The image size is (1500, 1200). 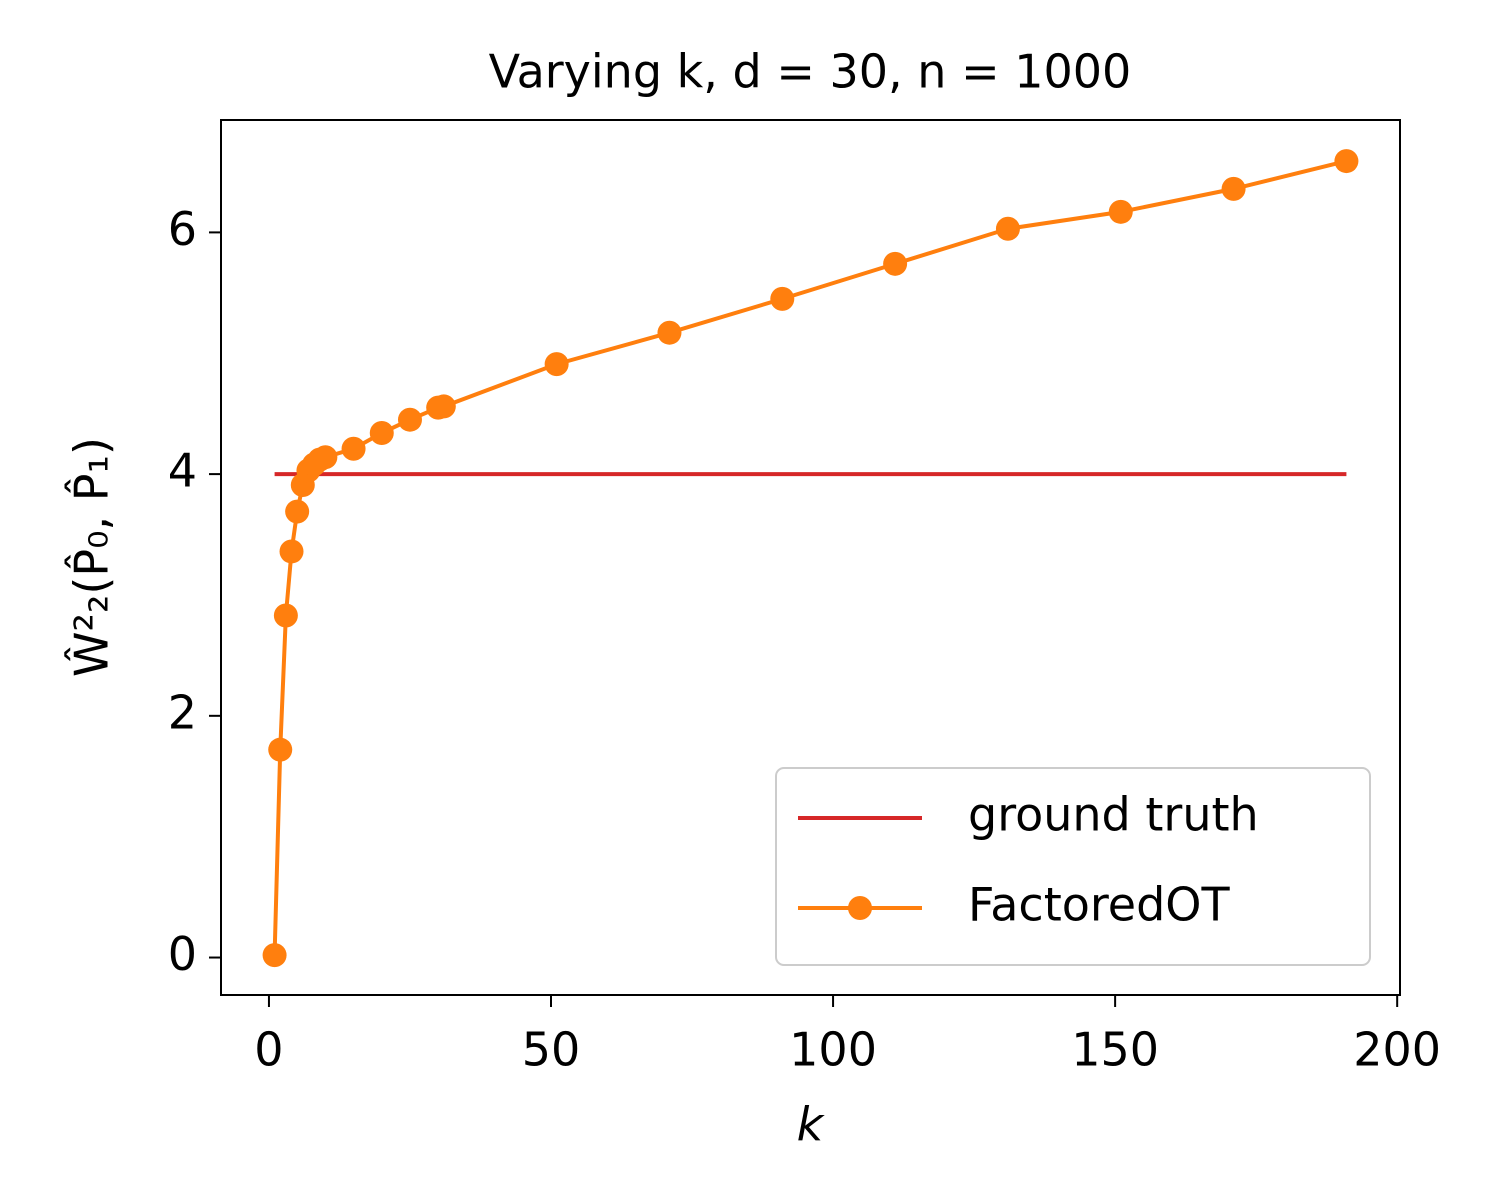 What do you see at coordinates (1099, 905) in the screenshot?
I see `legend-label: FactoredOT` at bounding box center [1099, 905].